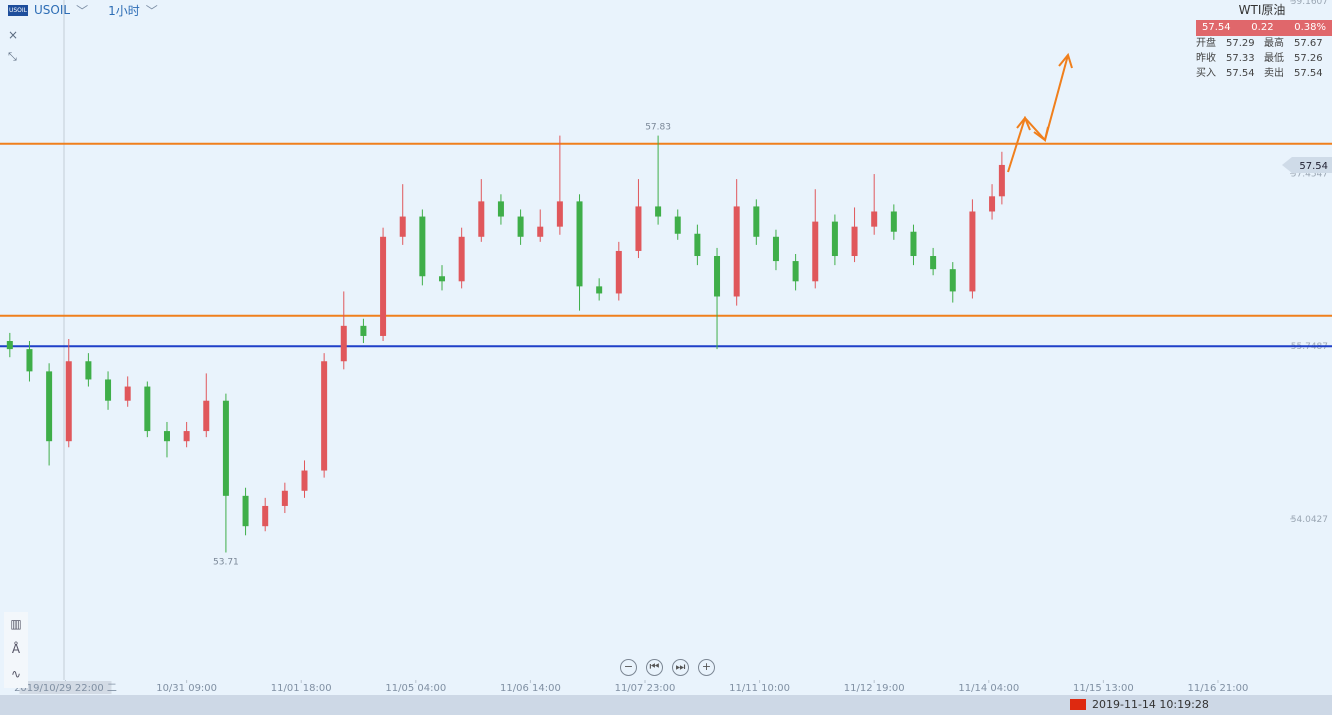 The image size is (1332, 715). What do you see at coordinates (1240, 73) in the screenshot?
I see `quote-value: 57.54` at bounding box center [1240, 73].